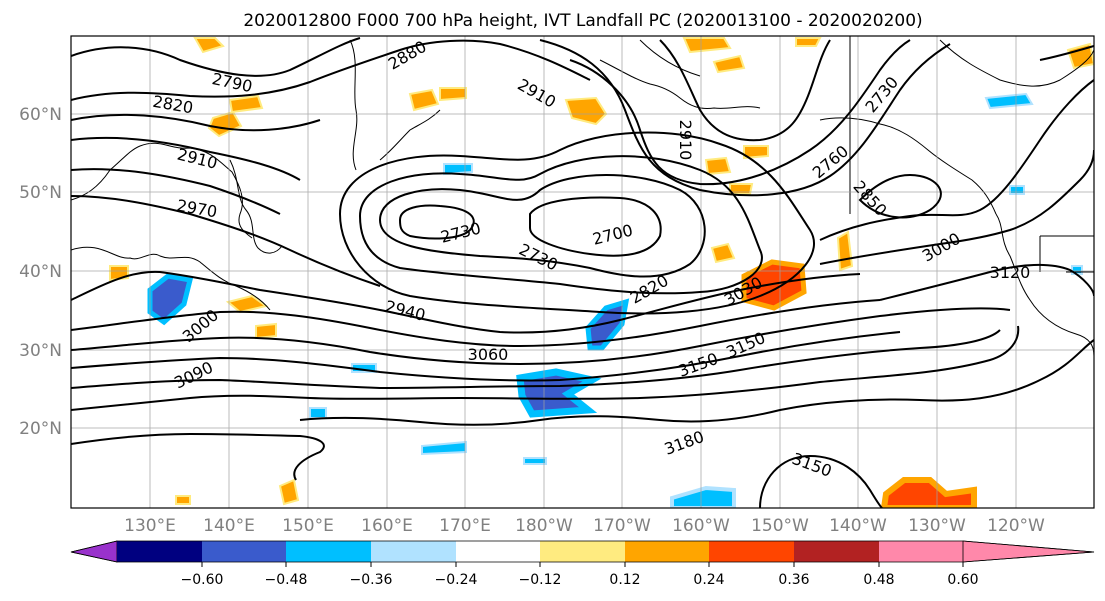  What do you see at coordinates (708, 580) in the screenshot?
I see `colorbar-tick-label: 0.24` at bounding box center [708, 580].